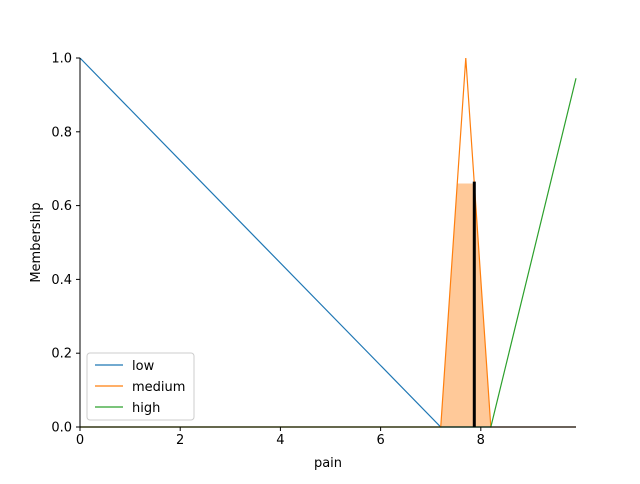  I want to click on y-tick-label: 1.0, so click(61, 59).